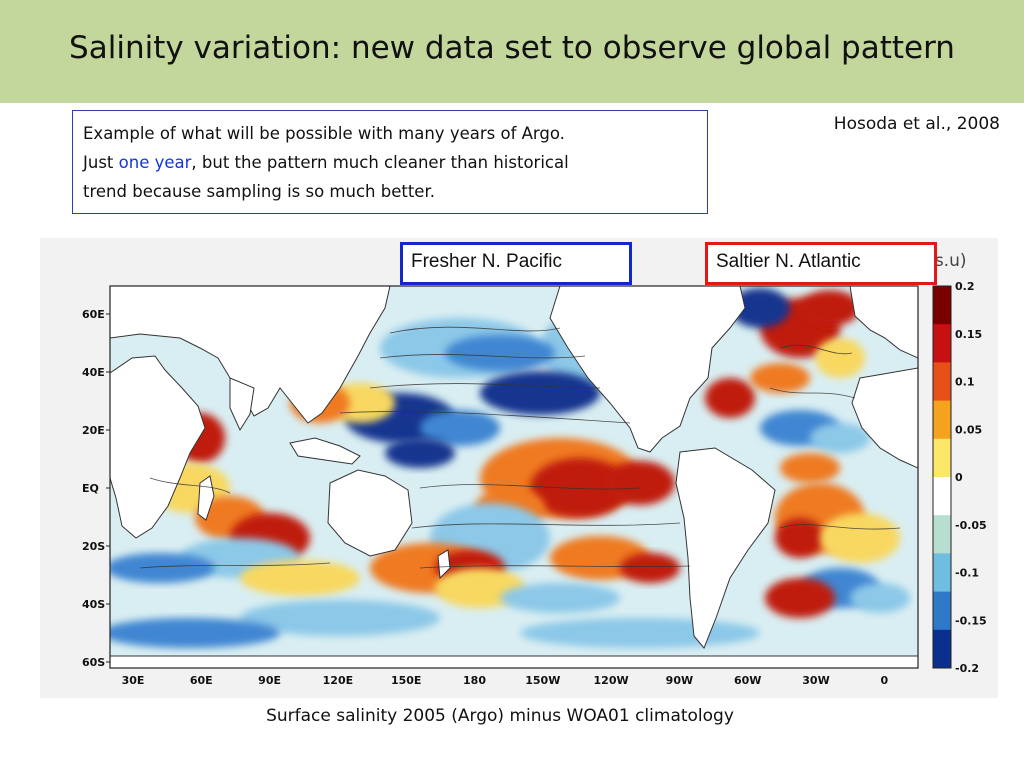 The height and width of the screenshot is (768, 1024). I want to click on land-indonesia, so click(325, 451).